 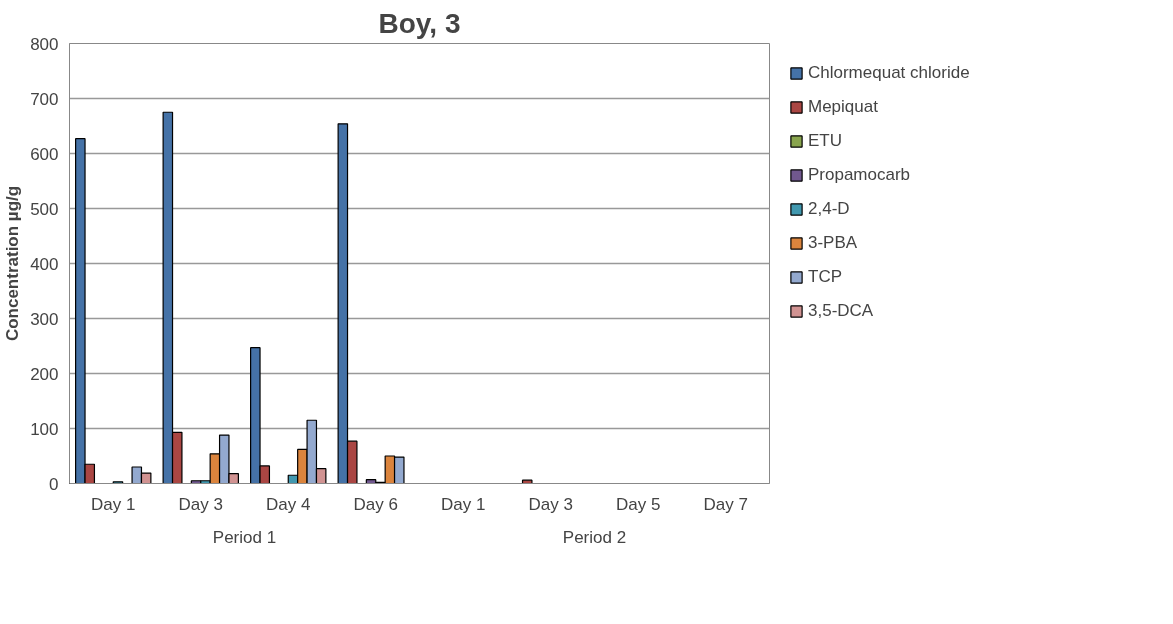 What do you see at coordinates (44, 44) in the screenshot?
I see `y-tick-label: 800` at bounding box center [44, 44].